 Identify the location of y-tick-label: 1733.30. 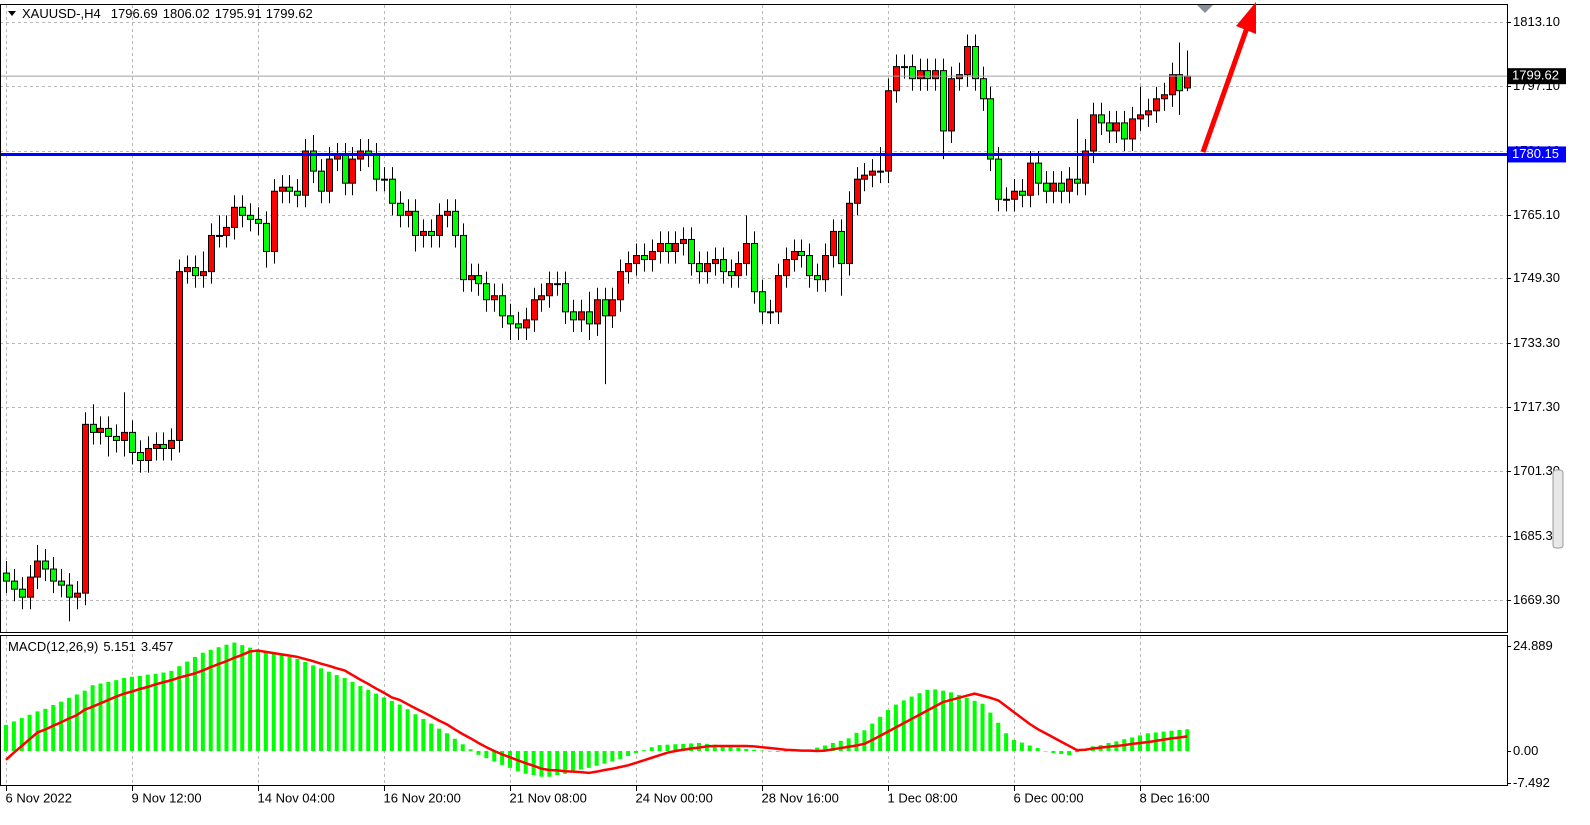
(1536, 342).